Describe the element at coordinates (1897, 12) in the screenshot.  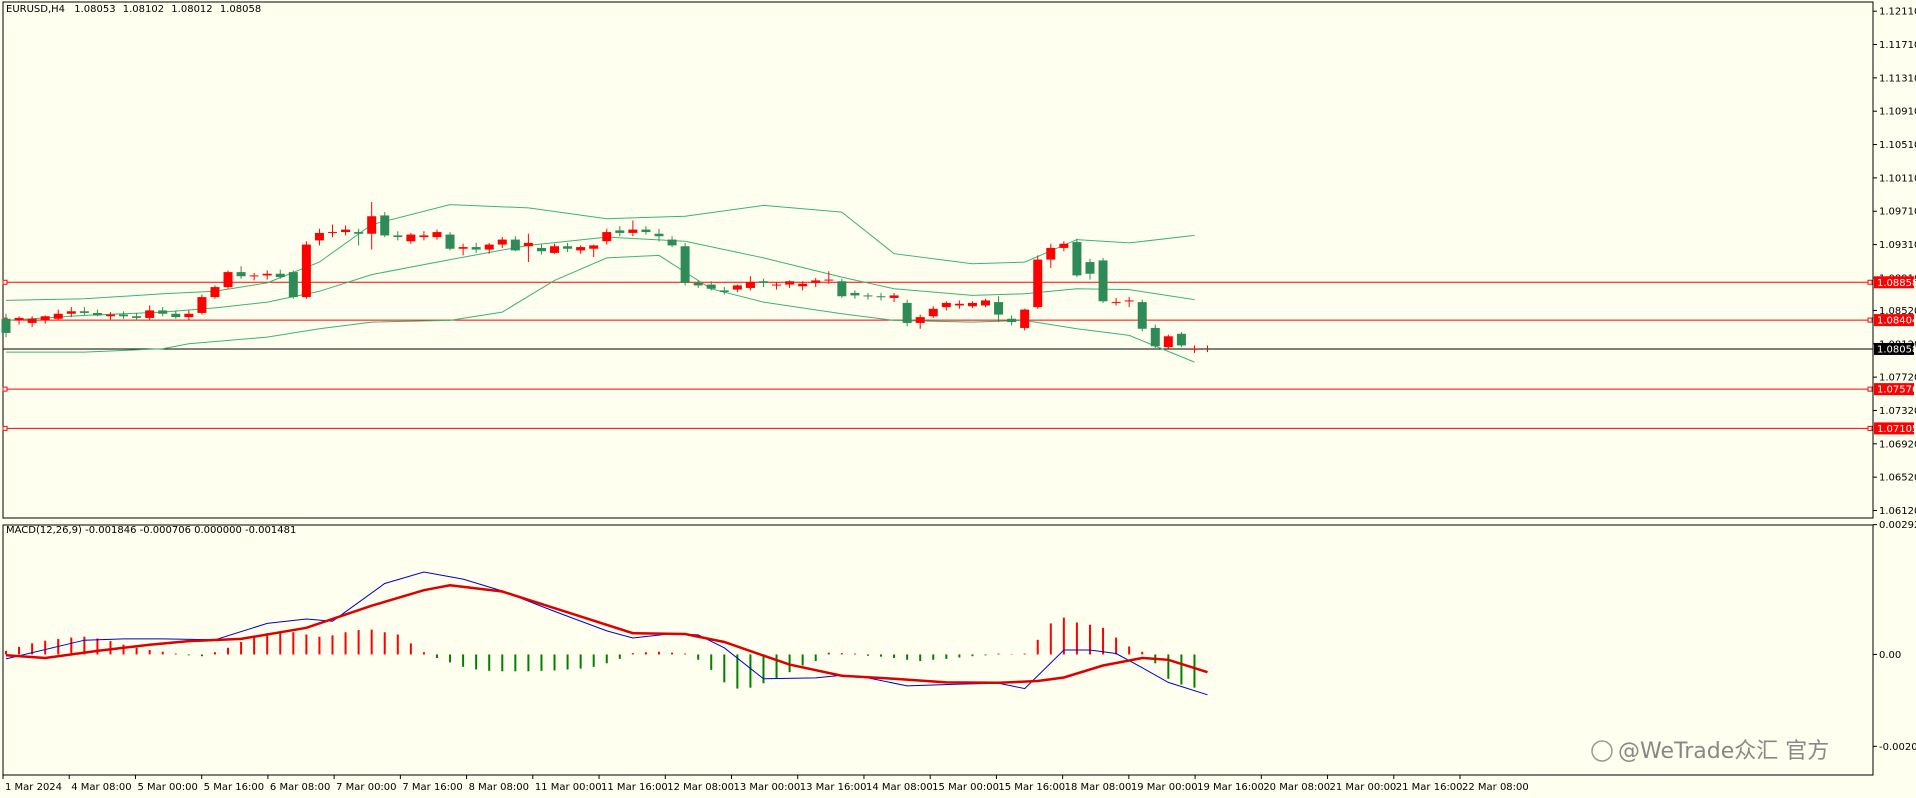
I see `price-axis-label: 1.12110` at that location.